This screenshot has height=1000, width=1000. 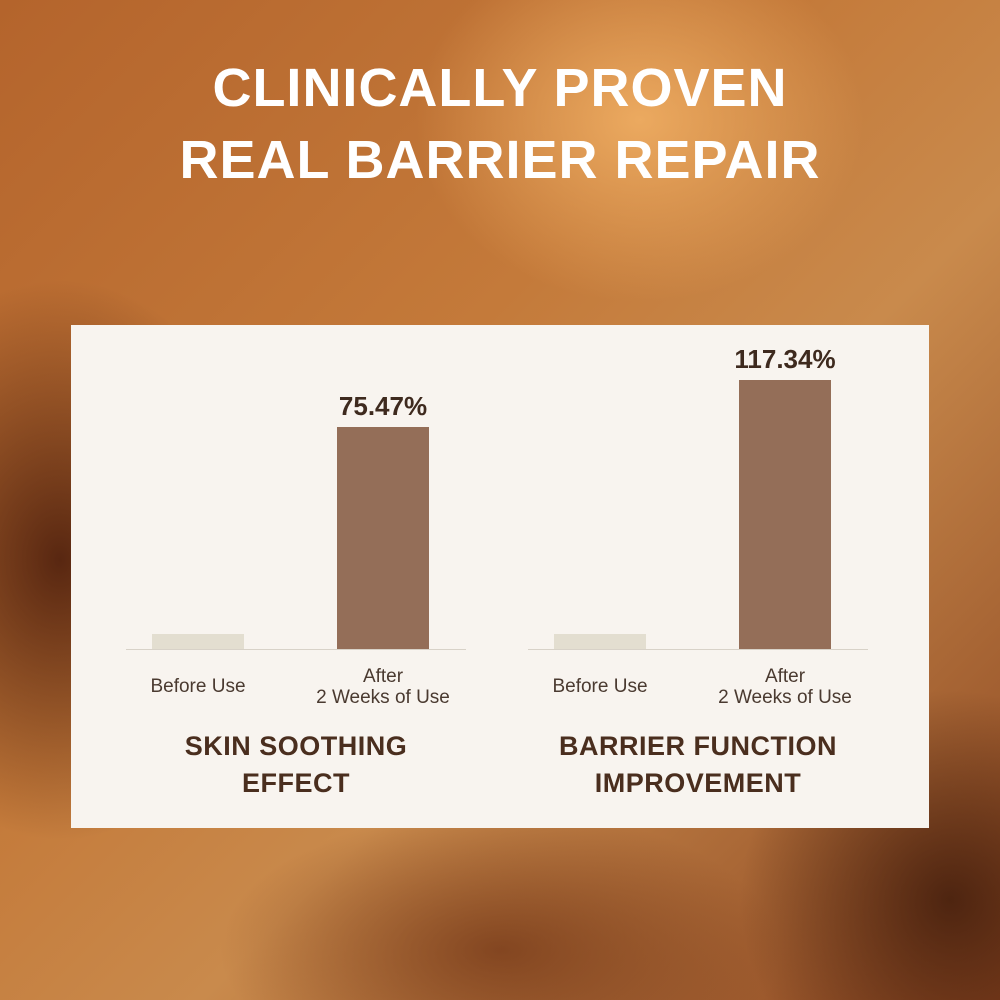 What do you see at coordinates (296, 746) in the screenshot?
I see `chart-title-line: SKIN SOOTHING` at bounding box center [296, 746].